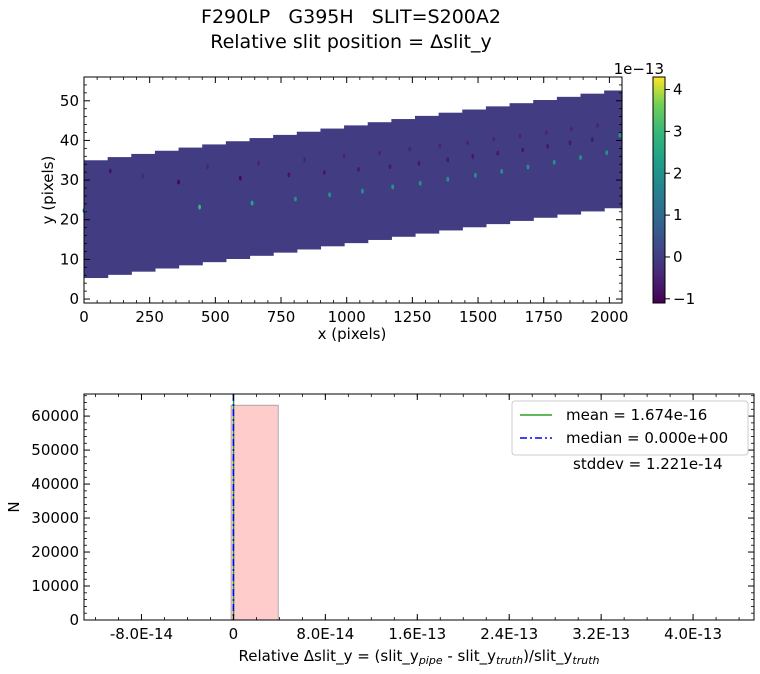  I want to click on x-tick-label: 1250, so click(412, 317).